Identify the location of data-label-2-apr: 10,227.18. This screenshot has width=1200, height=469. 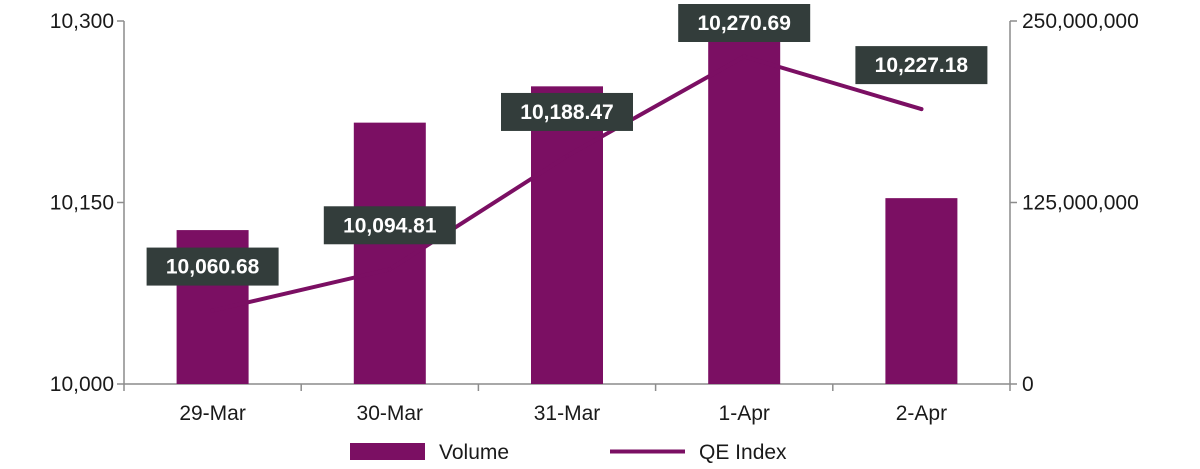
(921, 65).